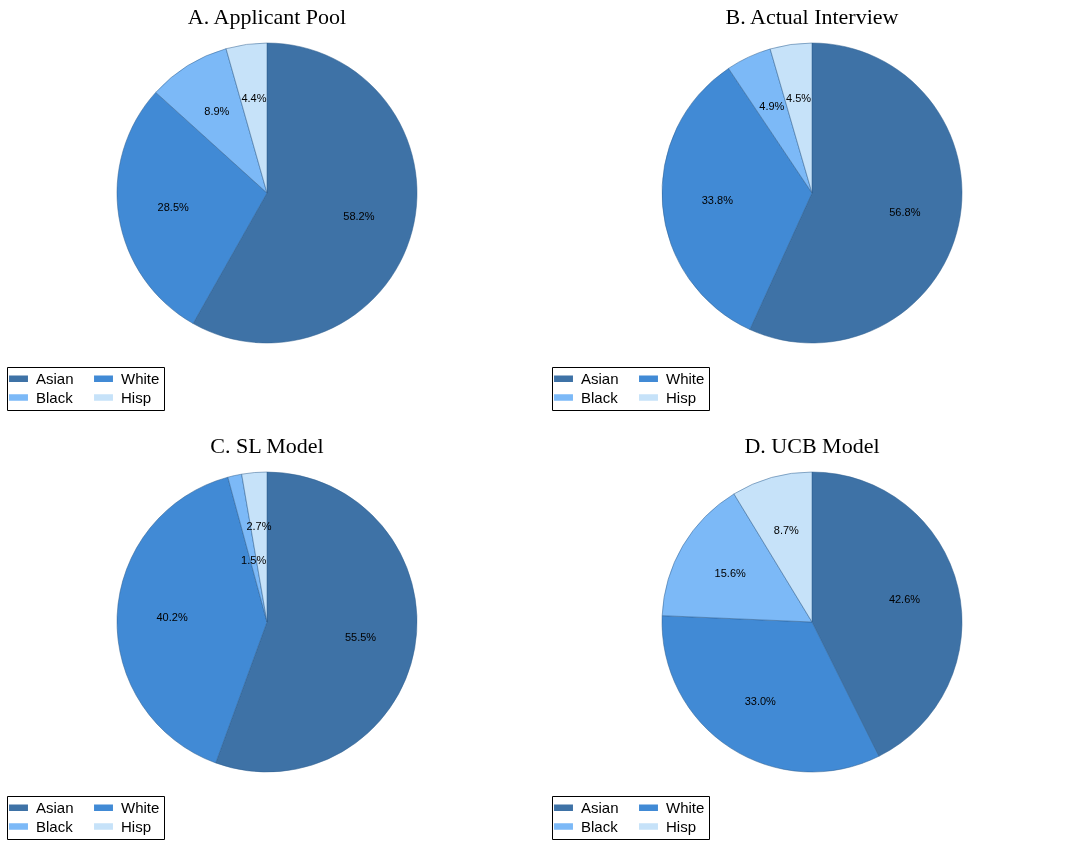 Image resolution: width=1086 pixels, height=852 pixels. I want to click on data-label: 15.6%, so click(730, 572).